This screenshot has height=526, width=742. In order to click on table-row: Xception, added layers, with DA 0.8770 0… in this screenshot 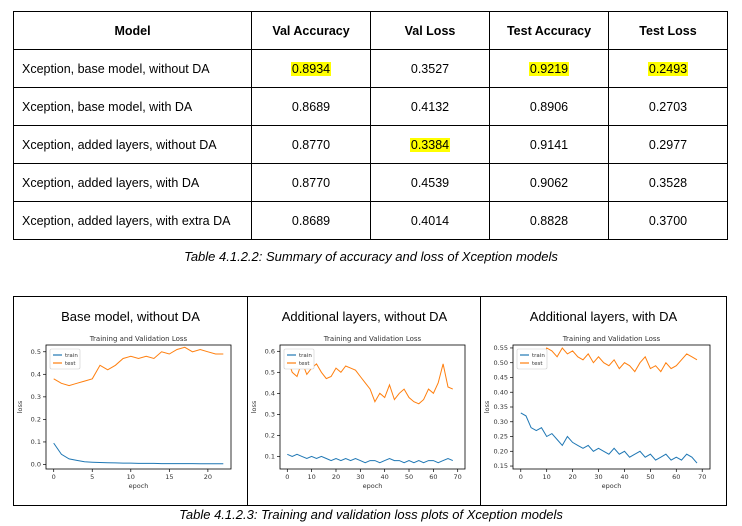, I will do `click(370, 182)`.